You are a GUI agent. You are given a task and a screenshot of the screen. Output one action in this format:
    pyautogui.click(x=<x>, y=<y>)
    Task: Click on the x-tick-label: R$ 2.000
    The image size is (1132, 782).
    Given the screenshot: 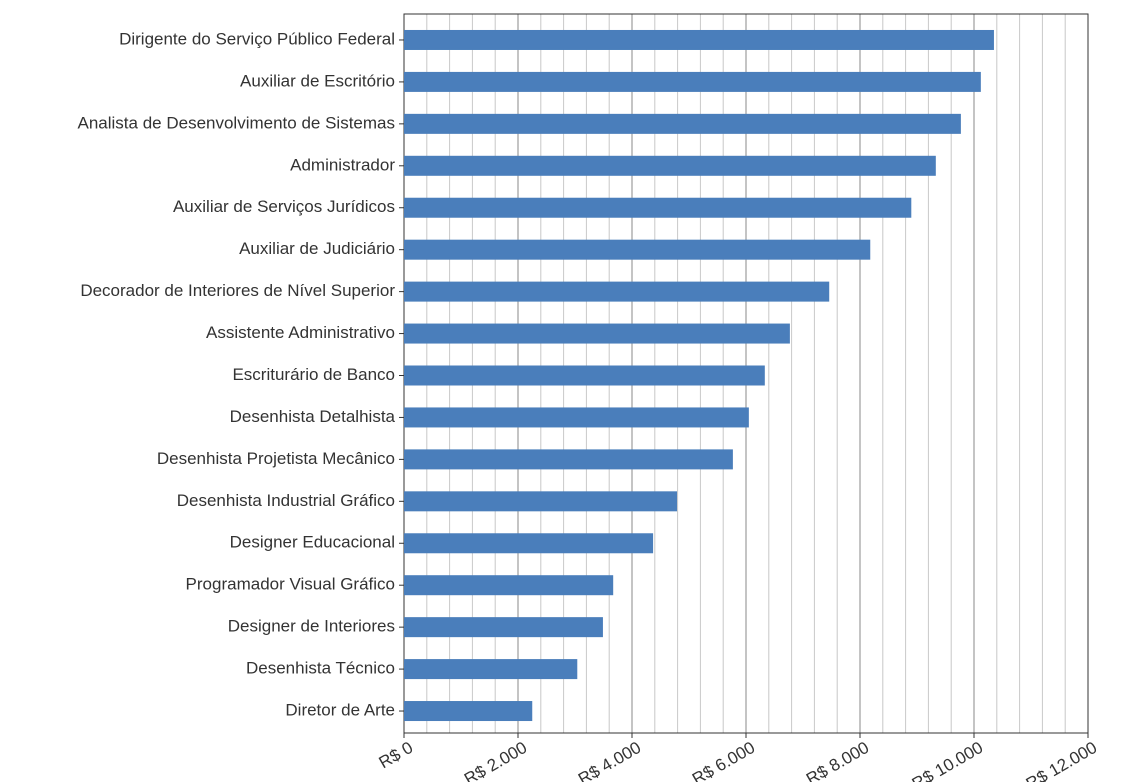 What is the action you would take?
    pyautogui.click(x=495, y=760)
    